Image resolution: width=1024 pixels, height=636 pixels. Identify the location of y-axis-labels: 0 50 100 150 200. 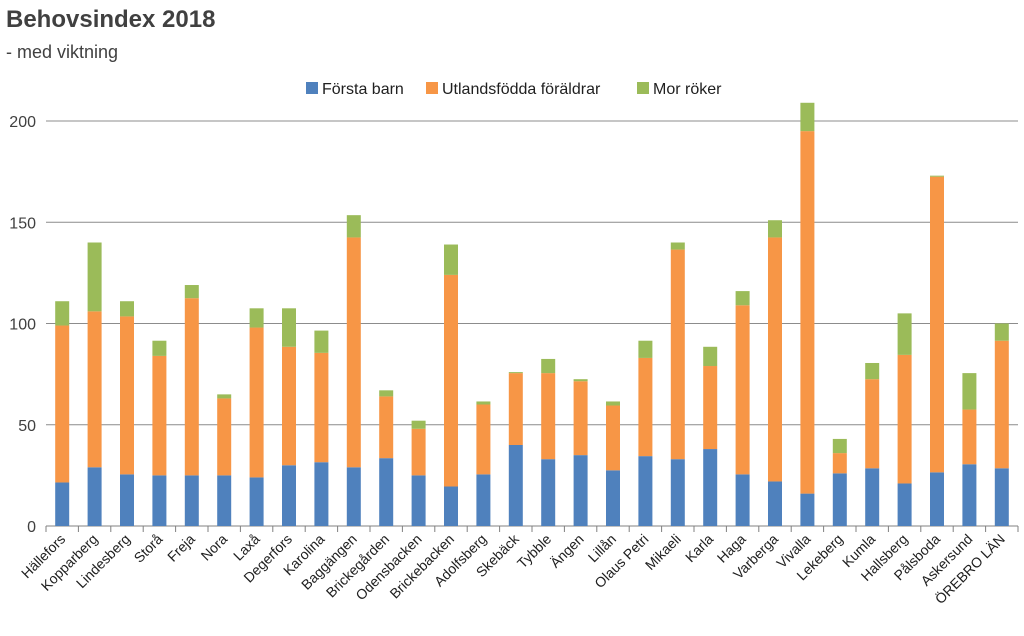
(22, 325).